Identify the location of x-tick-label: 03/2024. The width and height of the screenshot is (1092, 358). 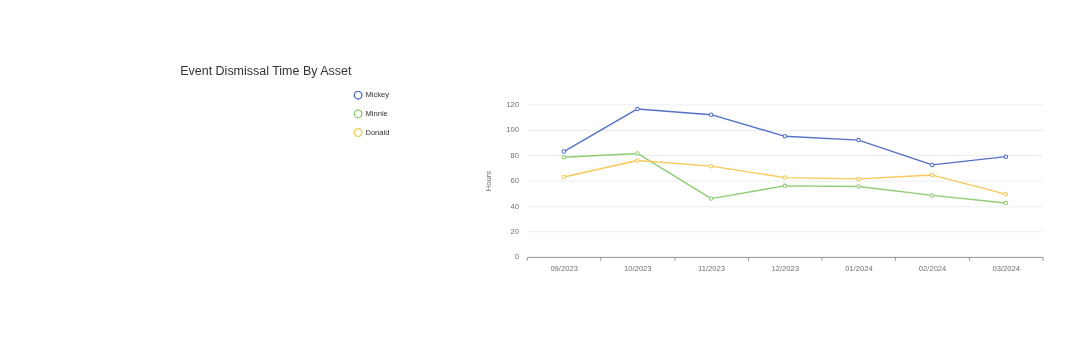
(1006, 269).